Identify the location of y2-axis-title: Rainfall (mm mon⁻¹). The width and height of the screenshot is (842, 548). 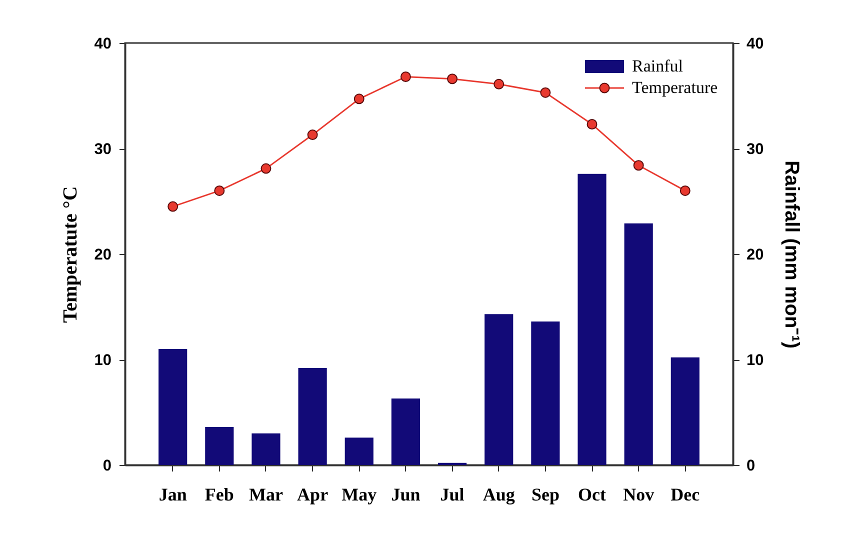
(791, 254).